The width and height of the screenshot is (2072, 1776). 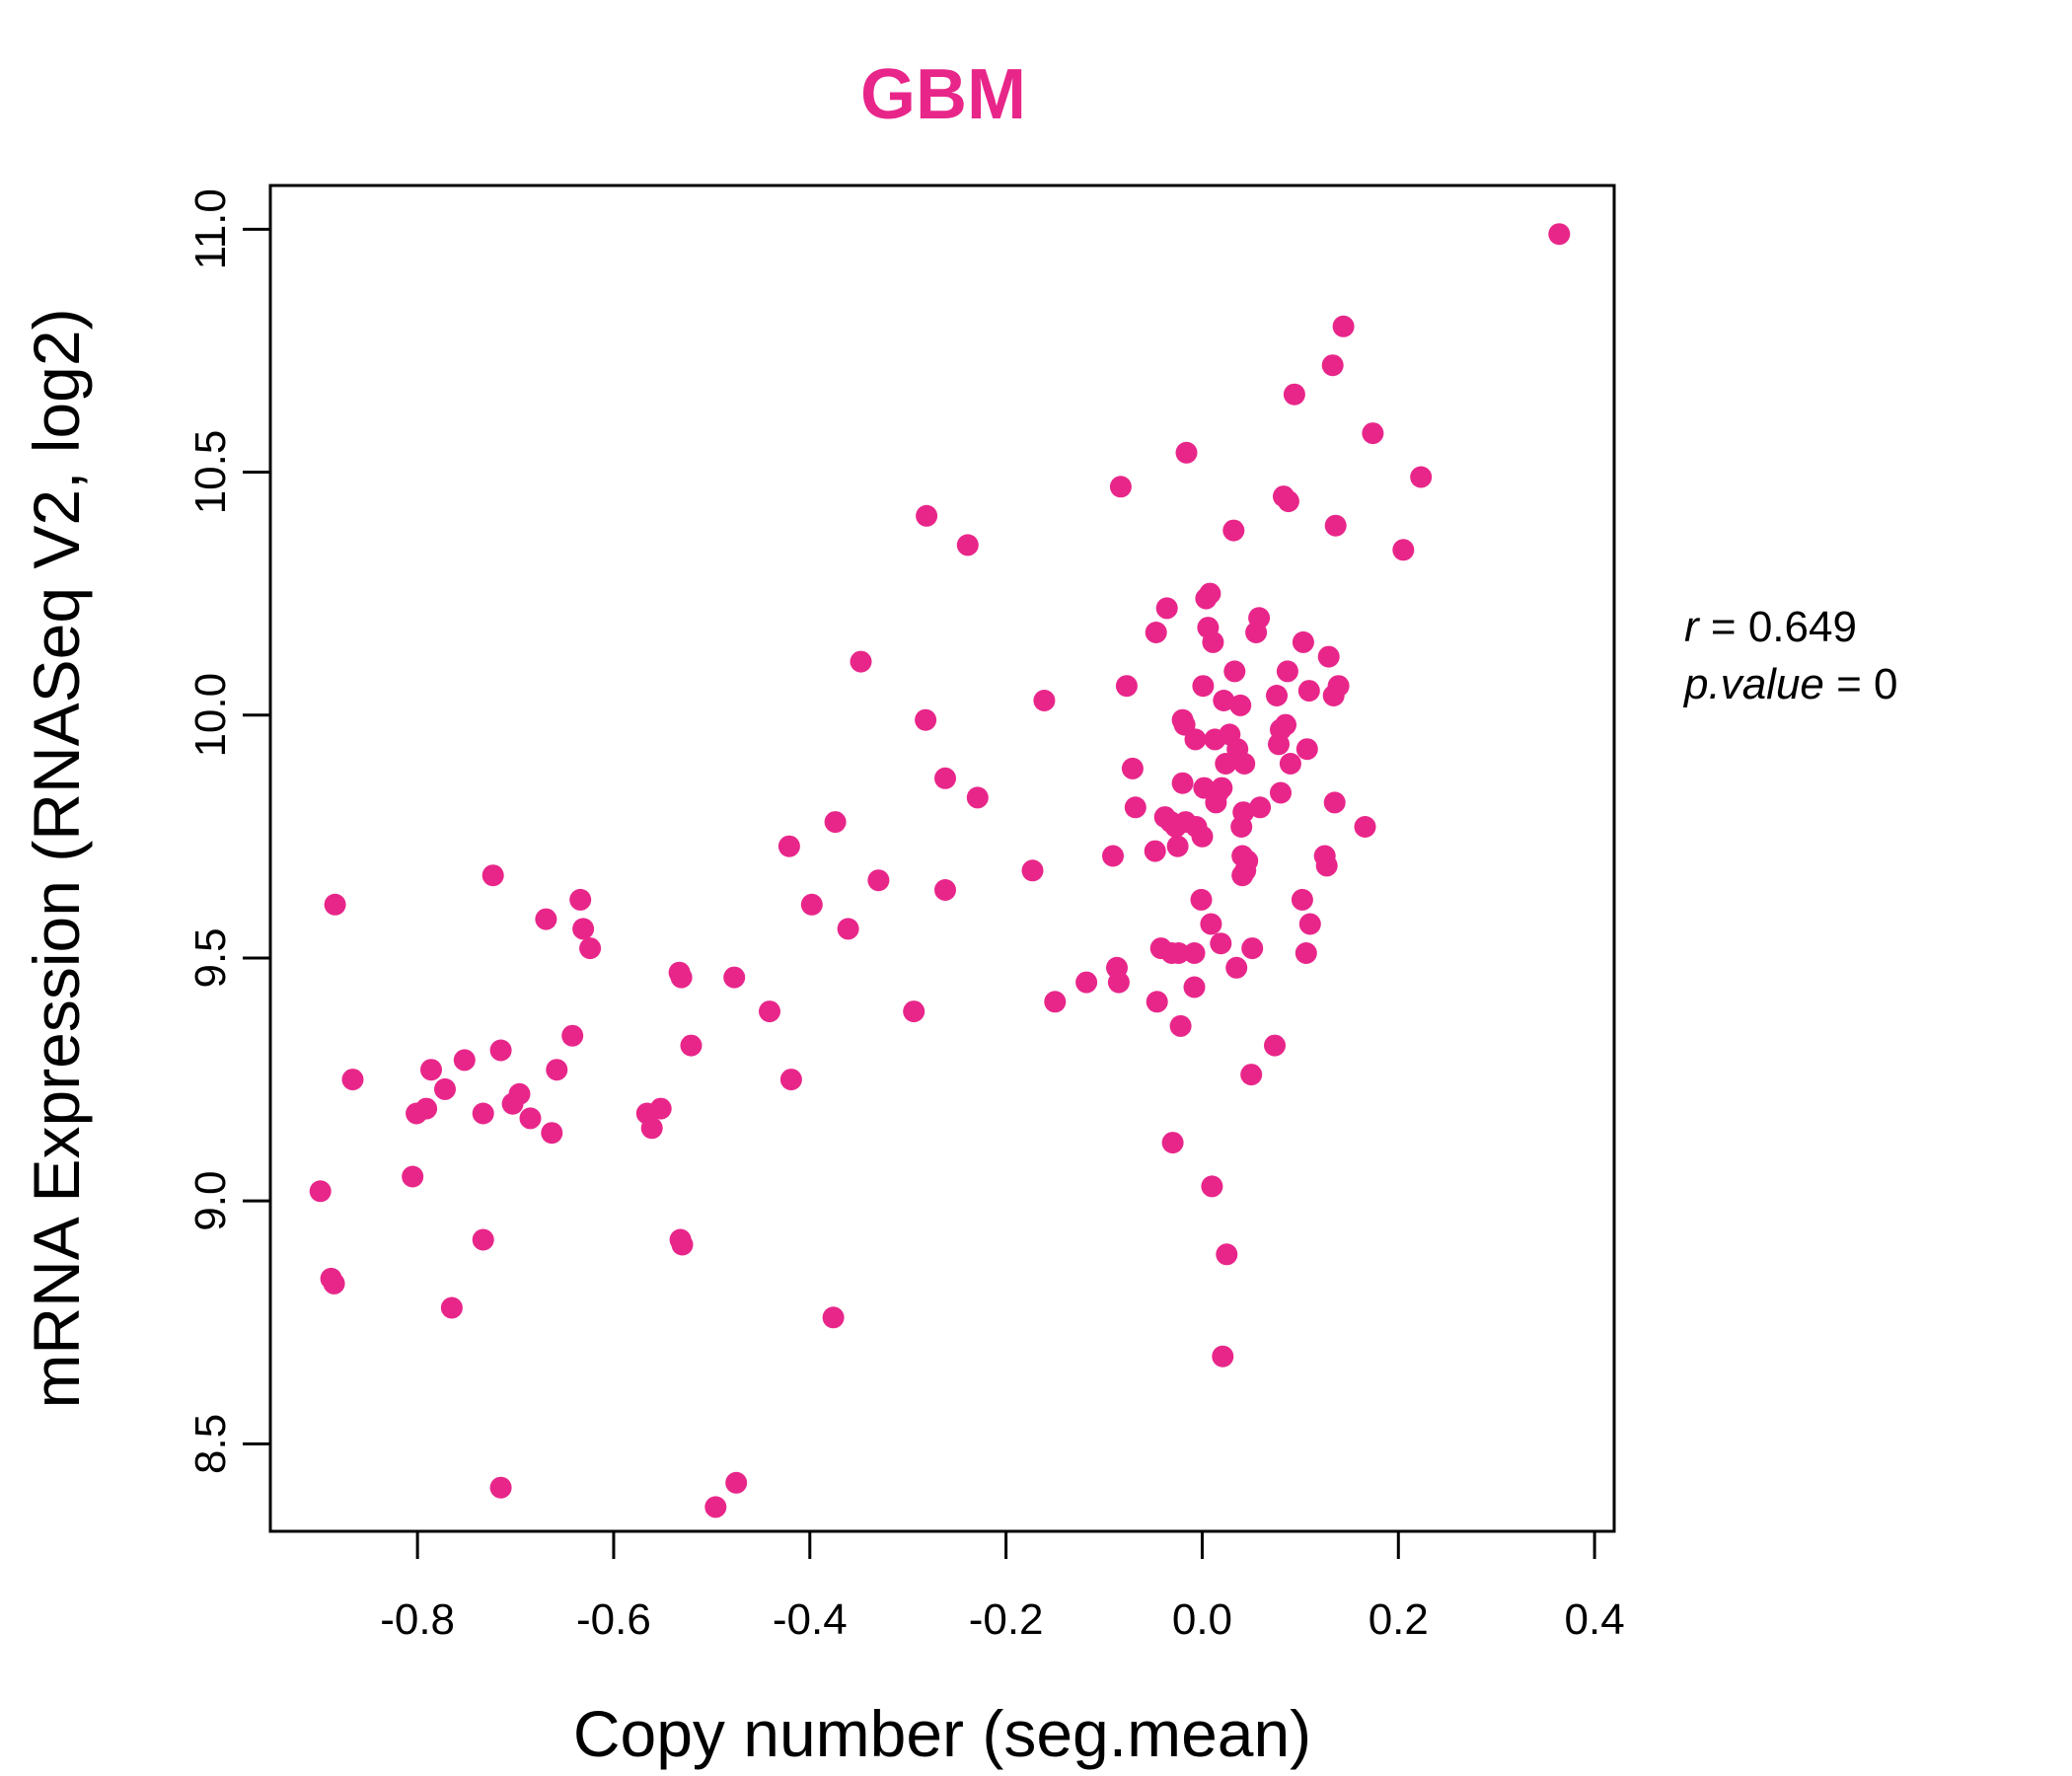 I want to click on chart-title: GBM, so click(x=943, y=94).